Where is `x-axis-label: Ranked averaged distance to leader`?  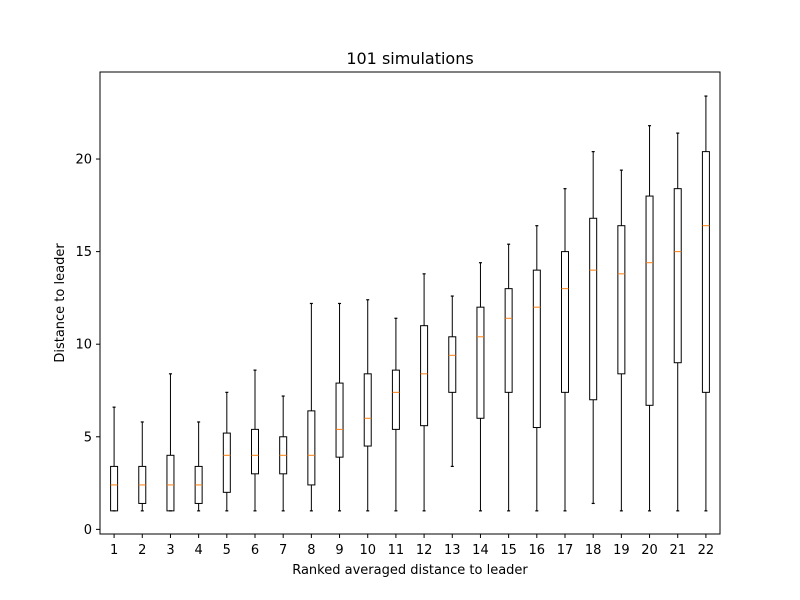 x-axis-label: Ranked averaged distance to leader is located at coordinates (410, 570).